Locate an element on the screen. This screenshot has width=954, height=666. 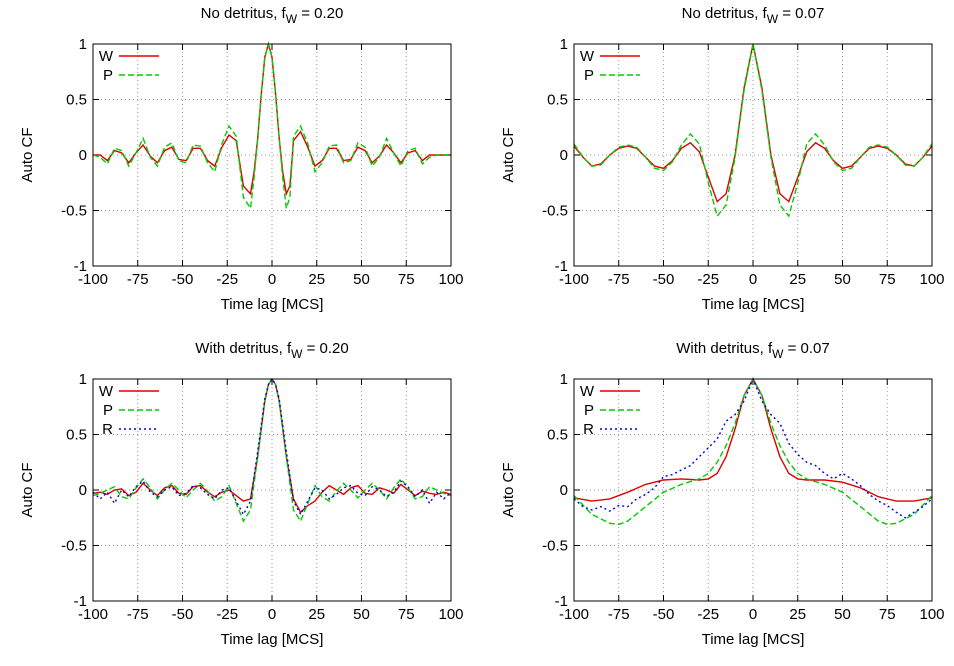
series-line-r is located at coordinates (272, 446).